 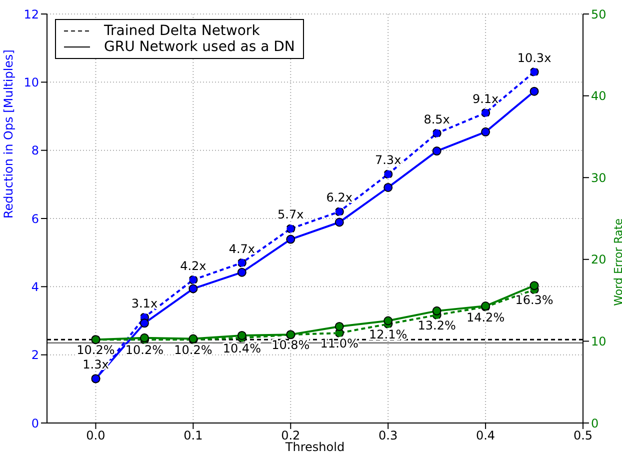 What do you see at coordinates (144, 303) in the screenshot?
I see `data-label: 3.1x` at bounding box center [144, 303].